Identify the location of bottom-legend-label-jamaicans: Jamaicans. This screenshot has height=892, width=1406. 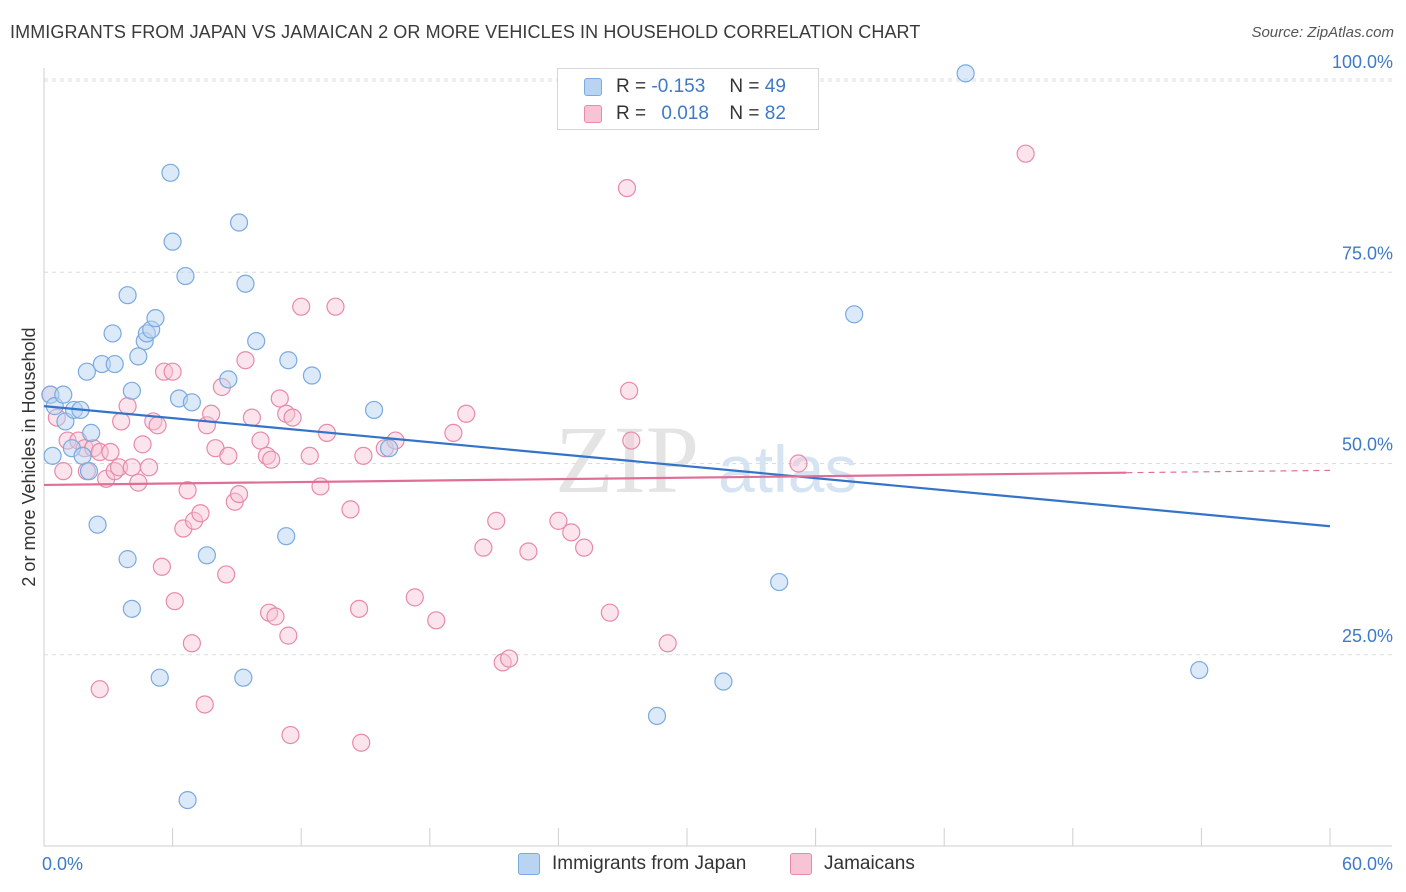
(869, 863).